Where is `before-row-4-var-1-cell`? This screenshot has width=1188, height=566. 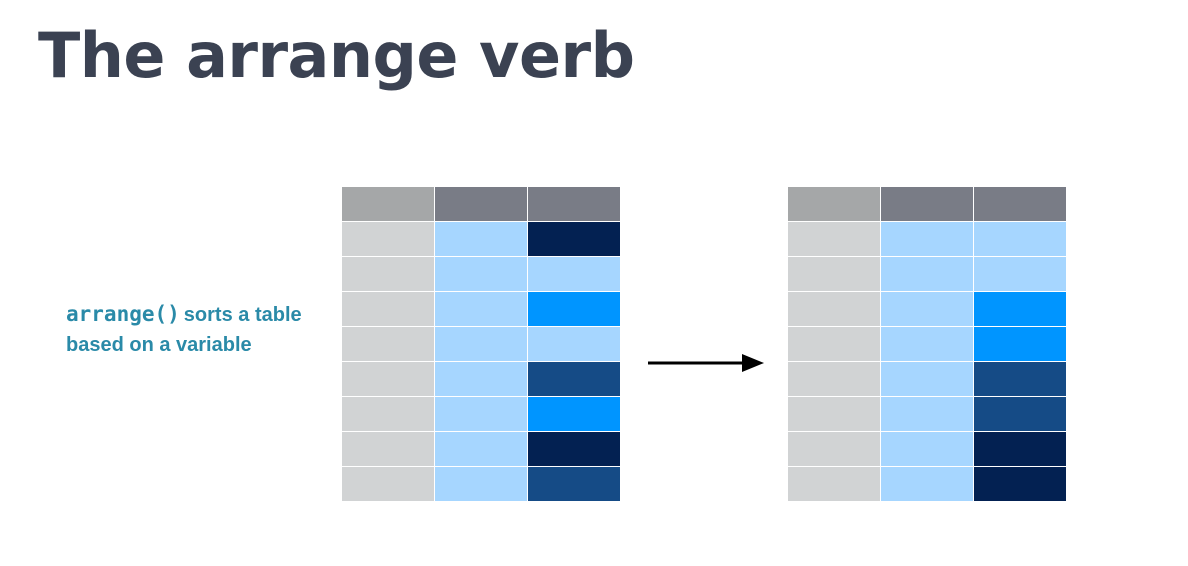 before-row-4-var-1-cell is located at coordinates (481, 344).